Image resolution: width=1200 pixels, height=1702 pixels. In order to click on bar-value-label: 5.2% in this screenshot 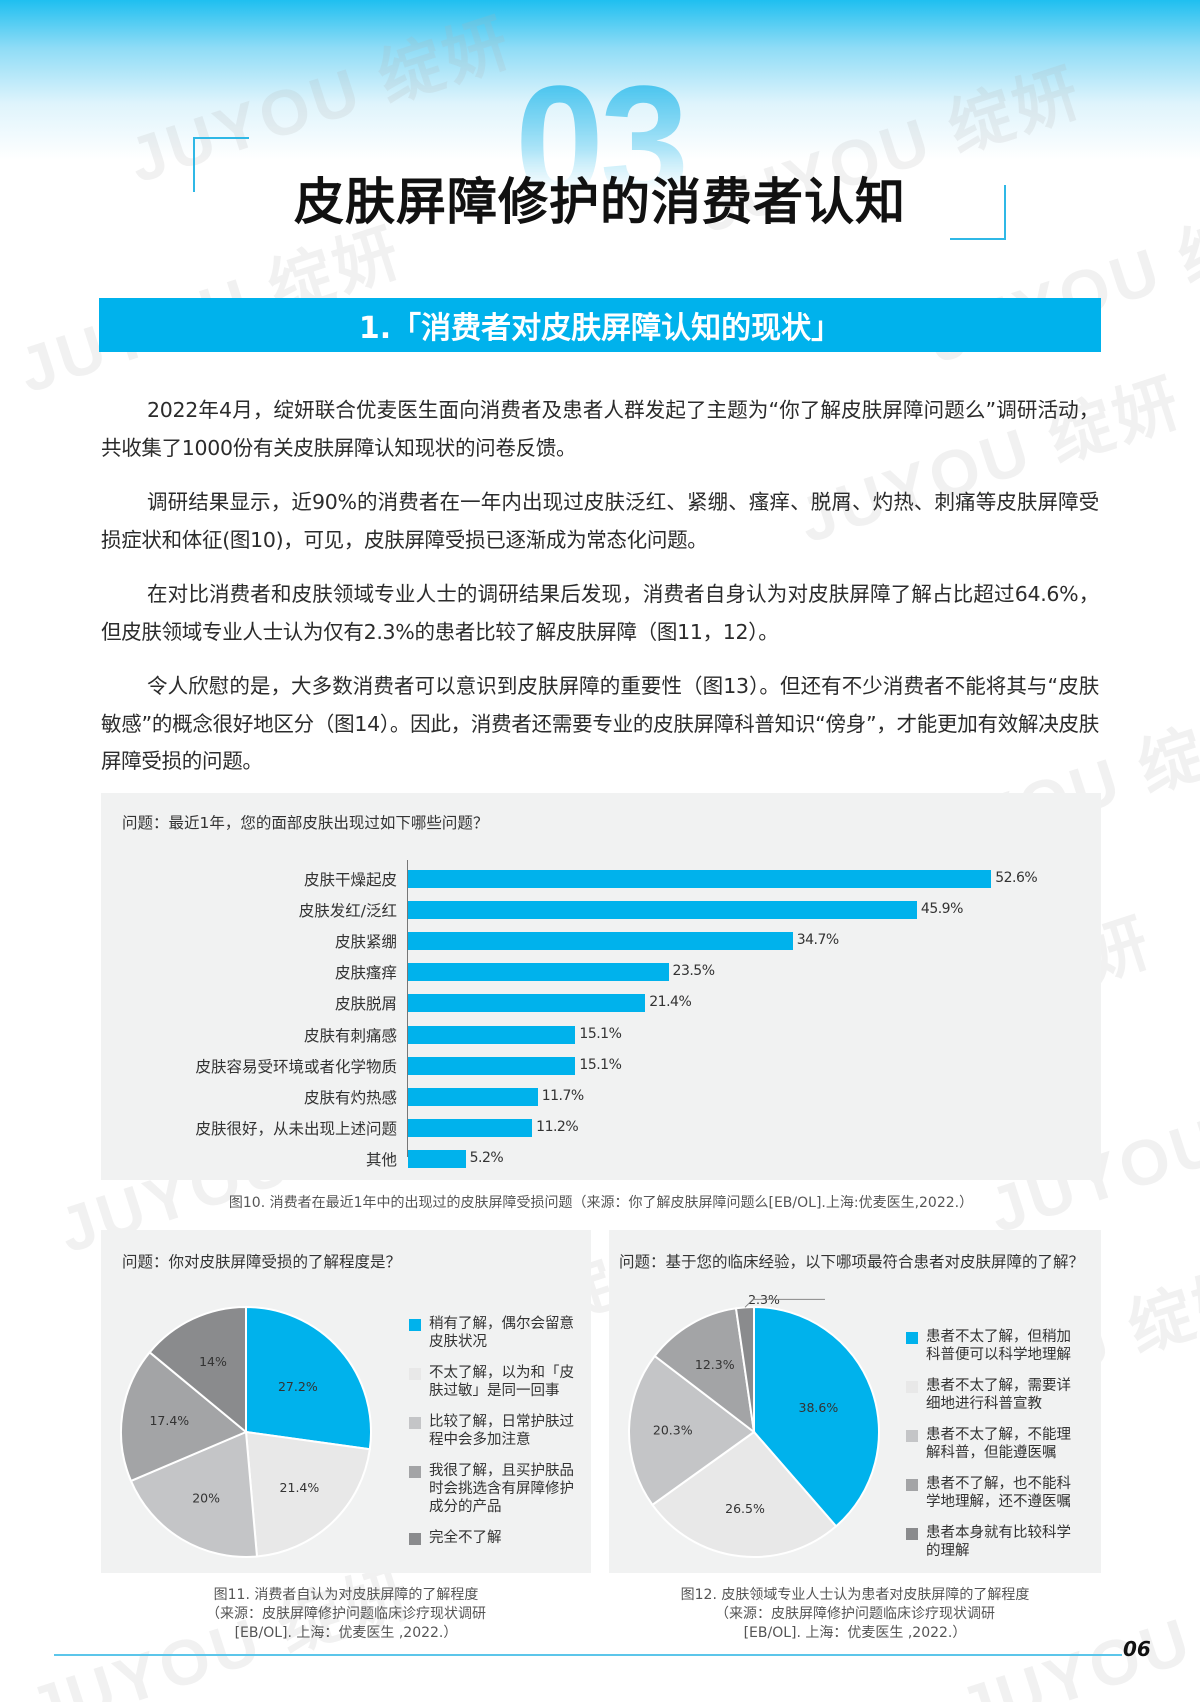, I will do `click(486, 1157)`.